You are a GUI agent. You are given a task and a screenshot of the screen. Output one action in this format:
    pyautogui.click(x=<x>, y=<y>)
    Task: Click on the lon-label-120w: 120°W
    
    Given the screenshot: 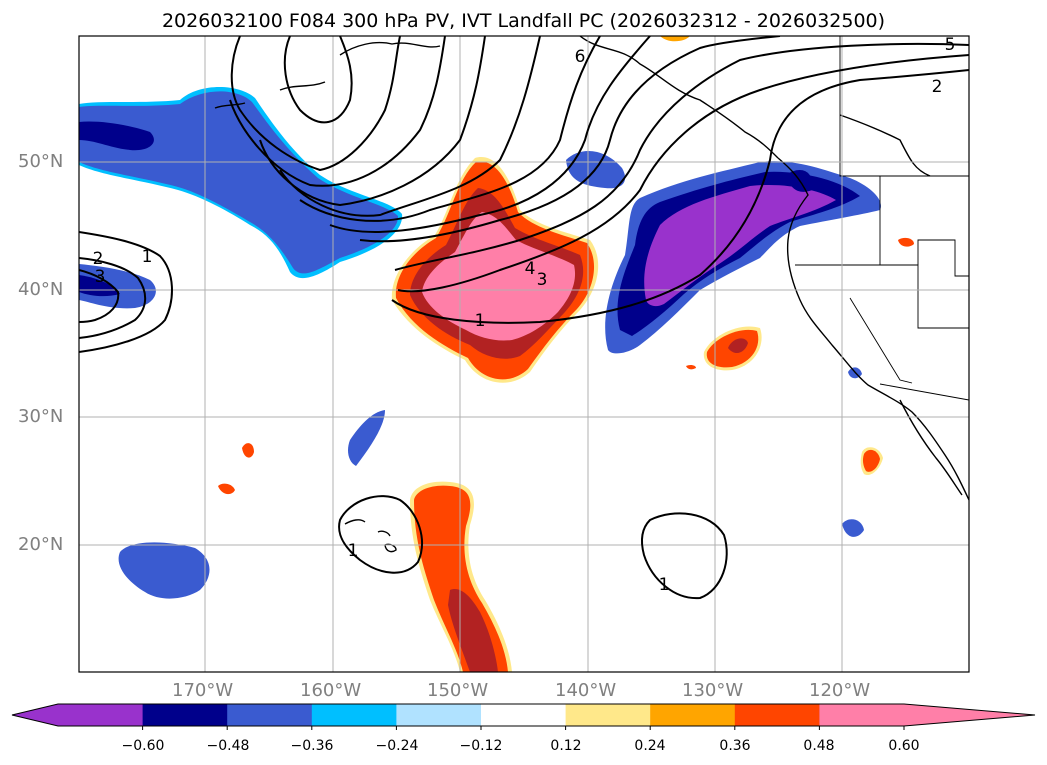 What is the action you would take?
    pyautogui.click(x=840, y=690)
    